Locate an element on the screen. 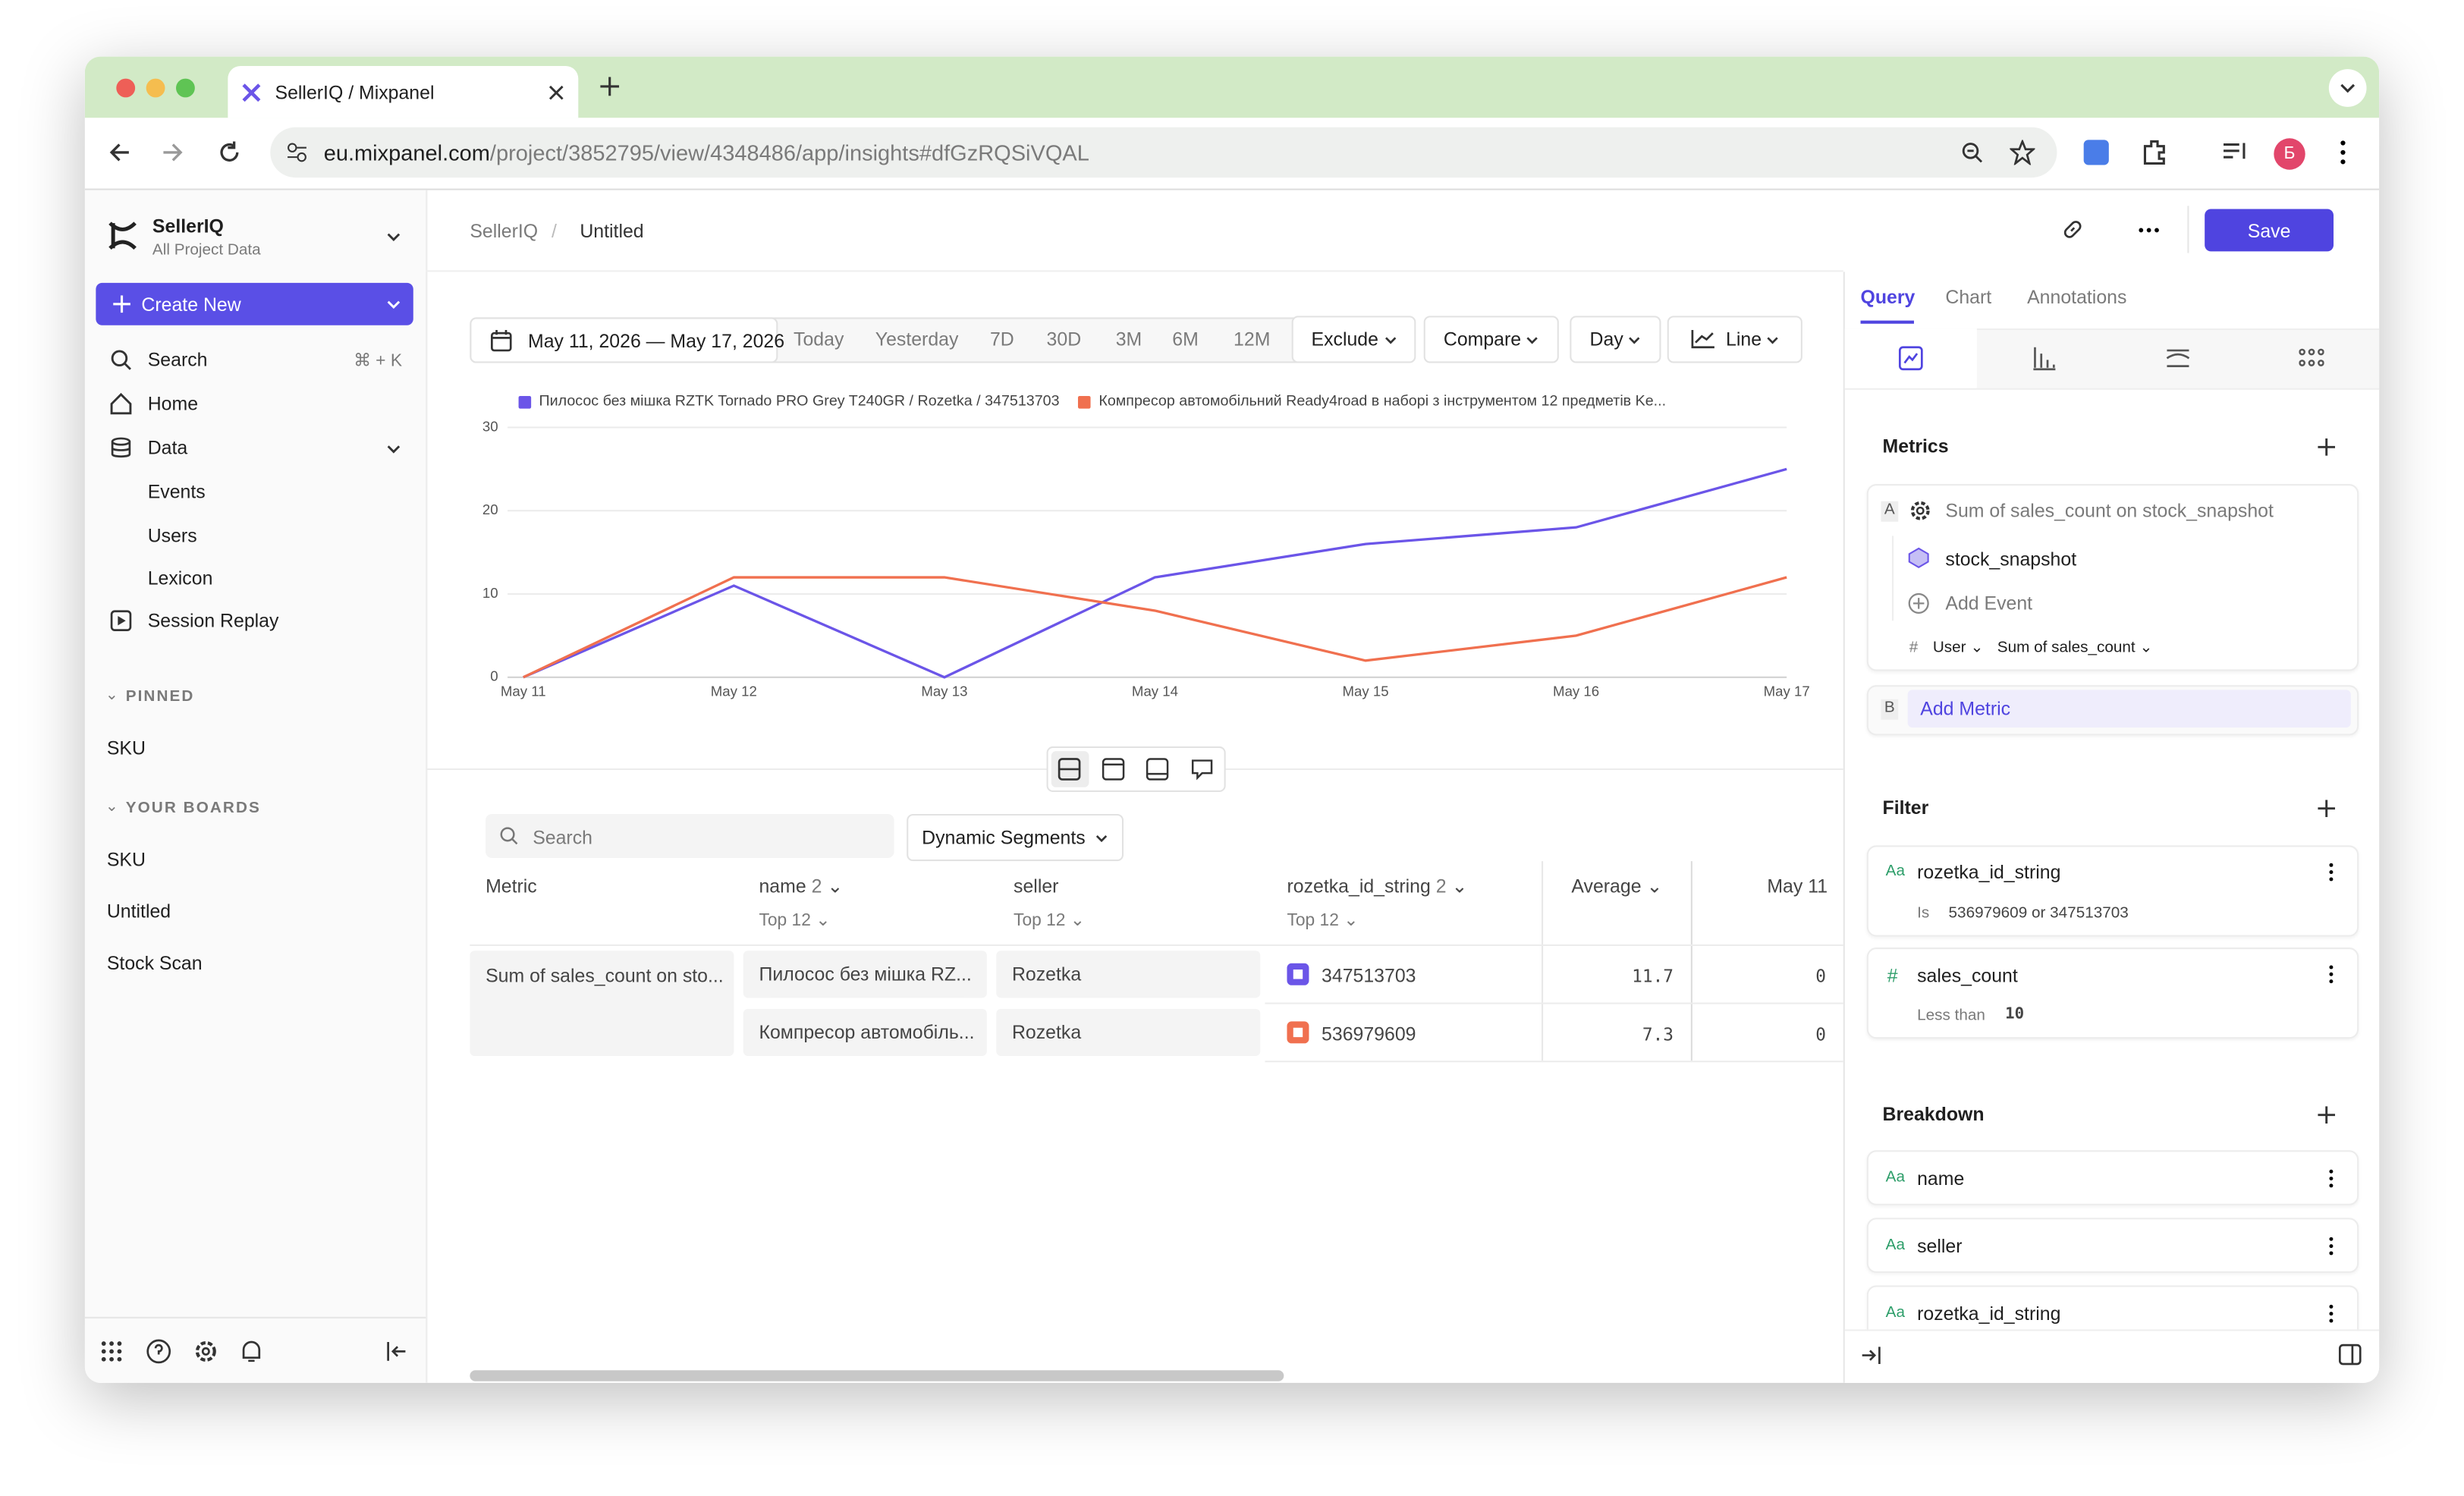  notifications-icon is located at coordinates (251, 1351).